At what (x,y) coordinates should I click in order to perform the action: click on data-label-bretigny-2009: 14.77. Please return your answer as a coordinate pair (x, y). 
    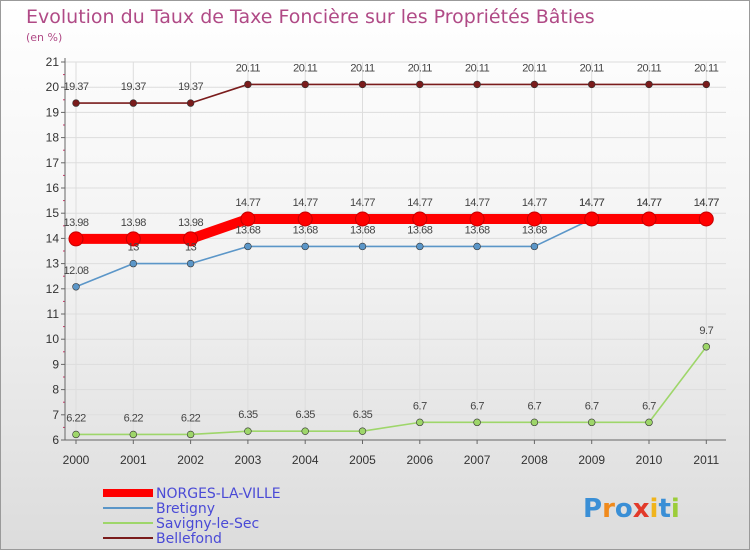
    Looking at the image, I should click on (591, 203).